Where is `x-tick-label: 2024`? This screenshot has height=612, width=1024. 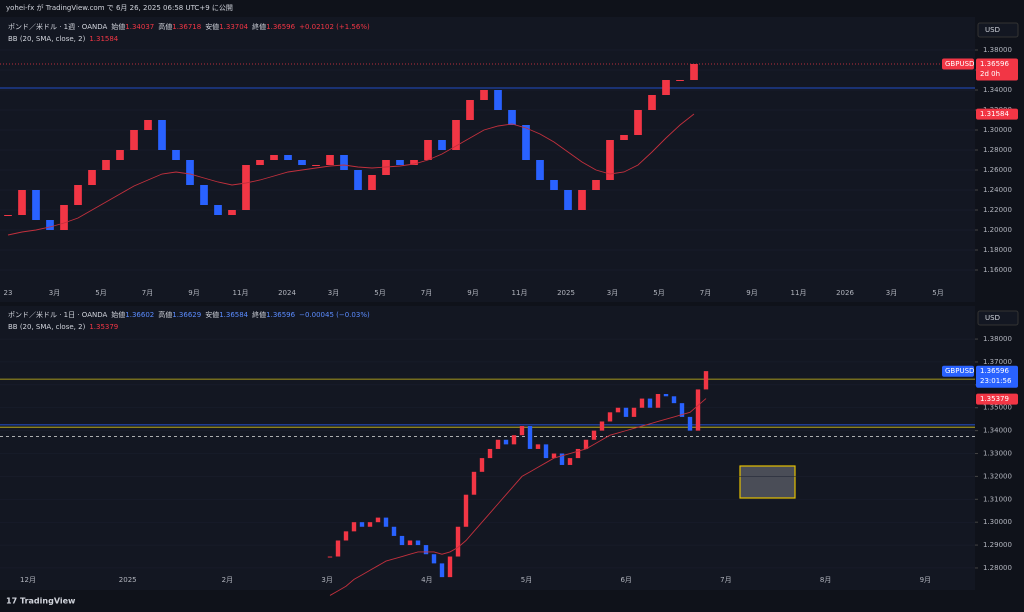
x-tick-label: 2024 is located at coordinates (287, 293).